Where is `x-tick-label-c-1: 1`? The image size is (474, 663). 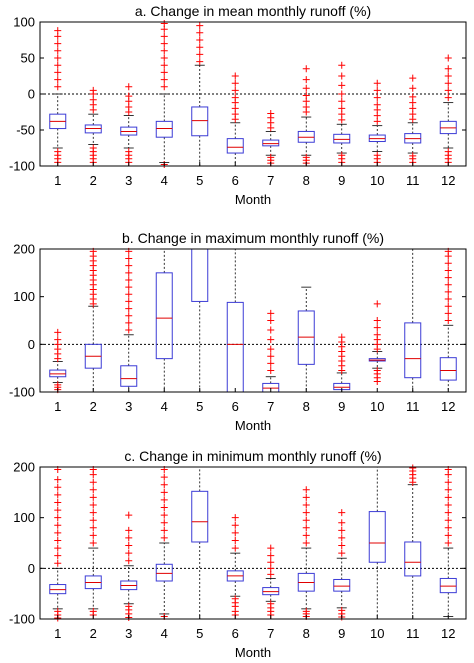
x-tick-label-c-1: 1 is located at coordinates (57, 633).